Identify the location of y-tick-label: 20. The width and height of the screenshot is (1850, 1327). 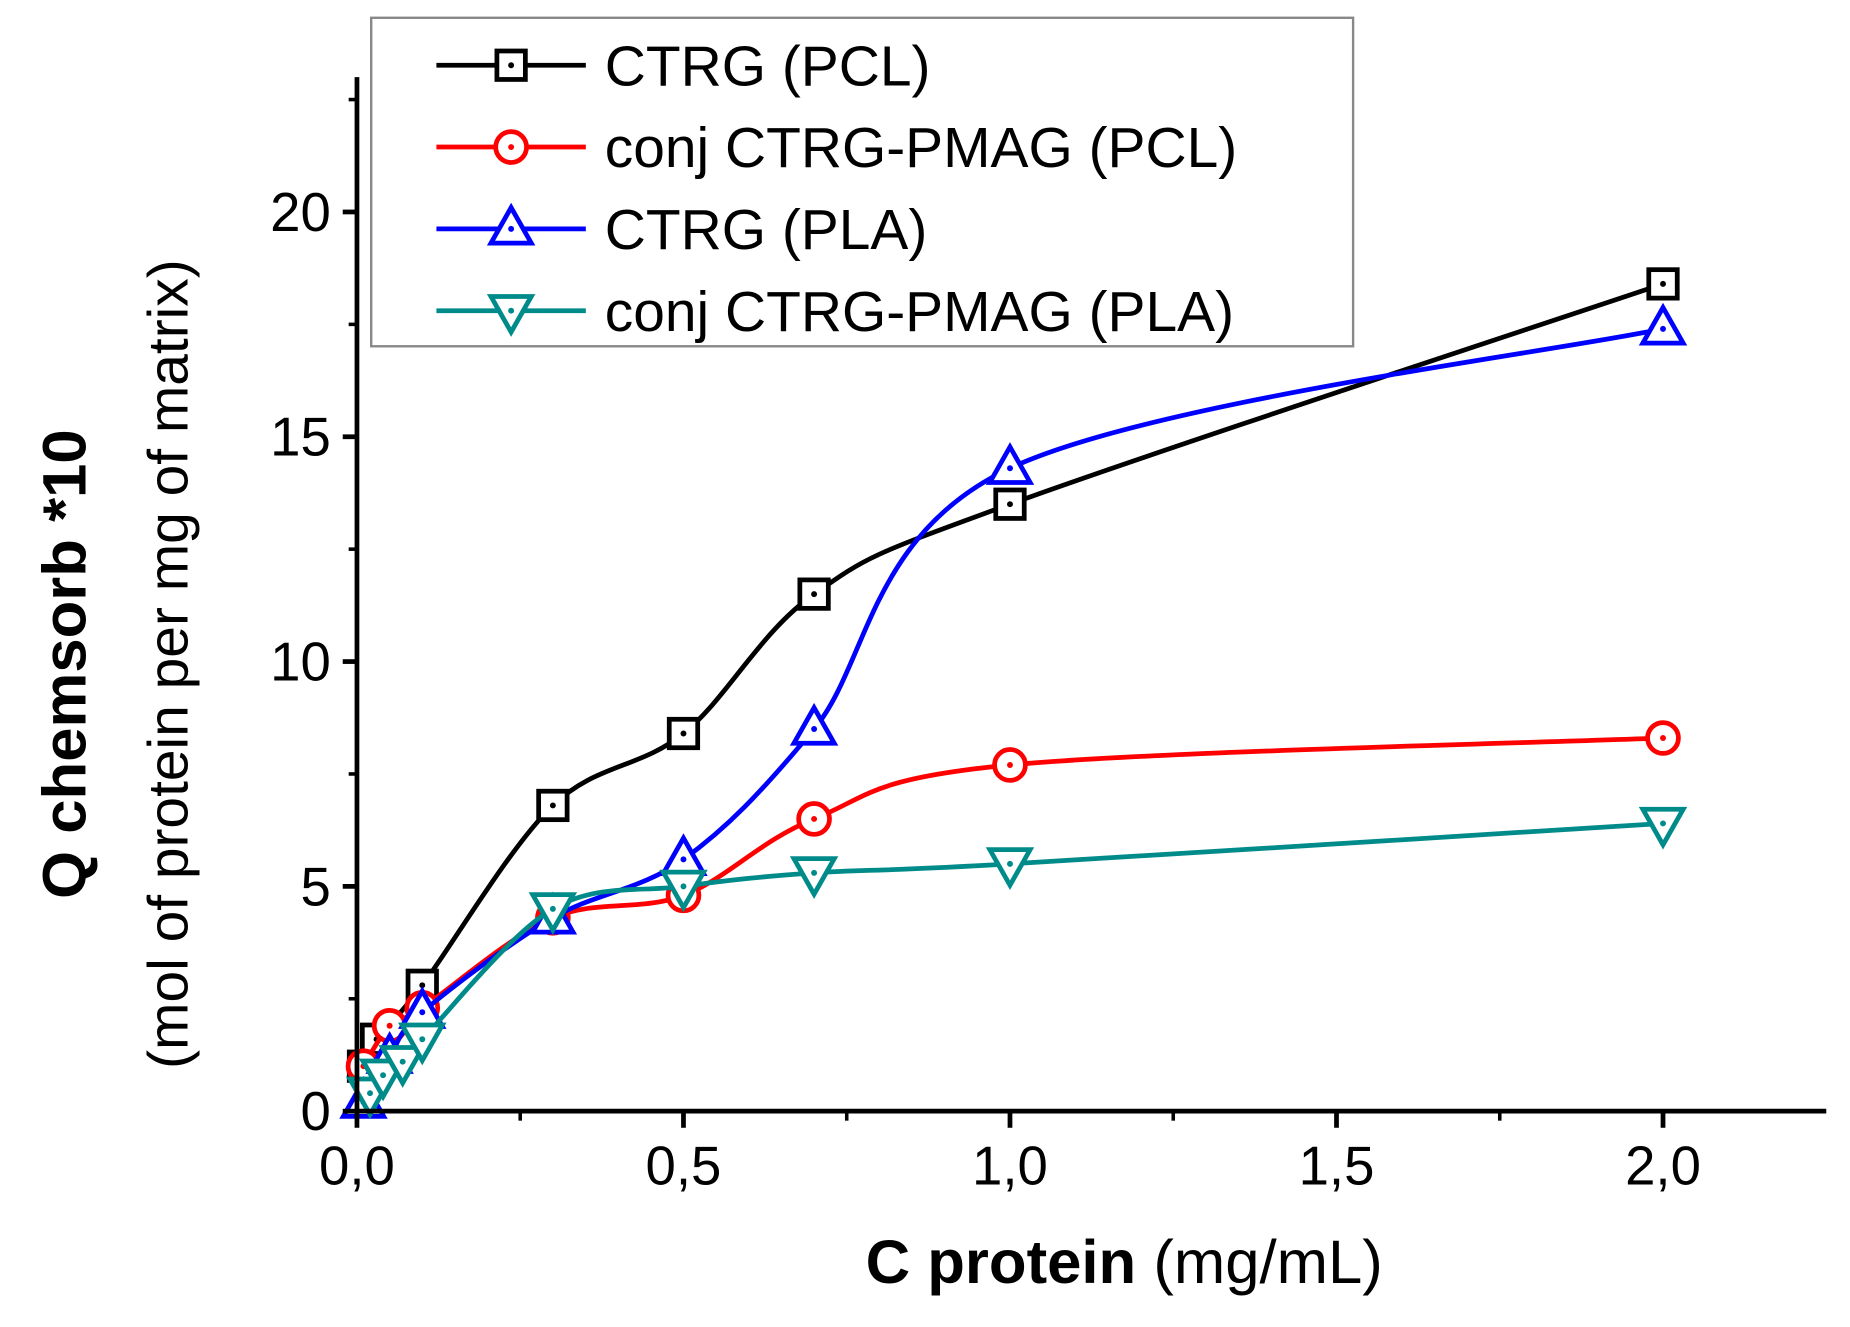
(300, 212).